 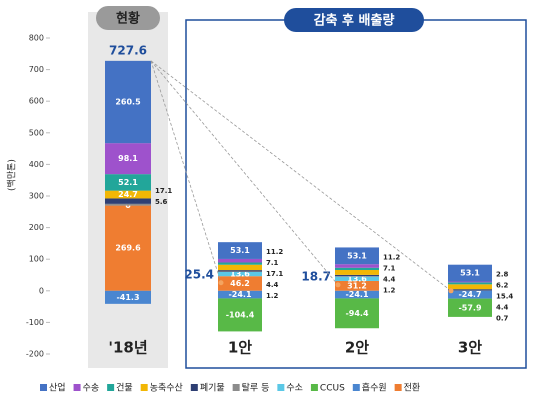 I want to click on value-label: -94.4, so click(x=356, y=313).